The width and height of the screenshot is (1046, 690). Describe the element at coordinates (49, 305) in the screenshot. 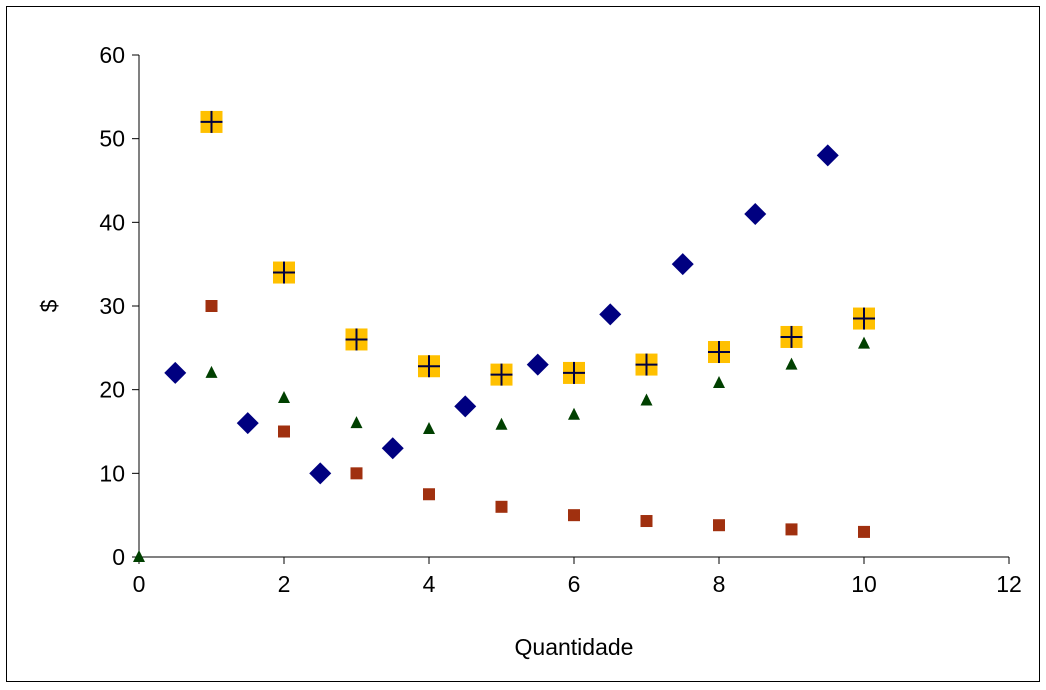

I see `y-axis-label: $` at that location.